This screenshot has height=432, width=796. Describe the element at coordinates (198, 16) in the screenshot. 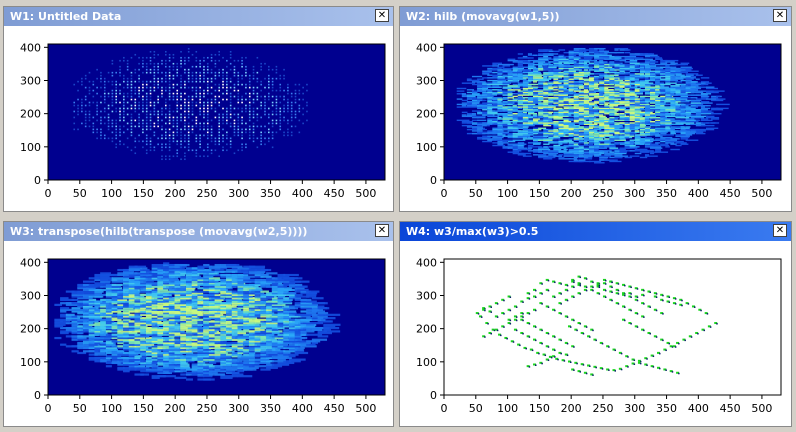

I see `window-w1-titlebar: W1: Untitled Data ✕` at that location.